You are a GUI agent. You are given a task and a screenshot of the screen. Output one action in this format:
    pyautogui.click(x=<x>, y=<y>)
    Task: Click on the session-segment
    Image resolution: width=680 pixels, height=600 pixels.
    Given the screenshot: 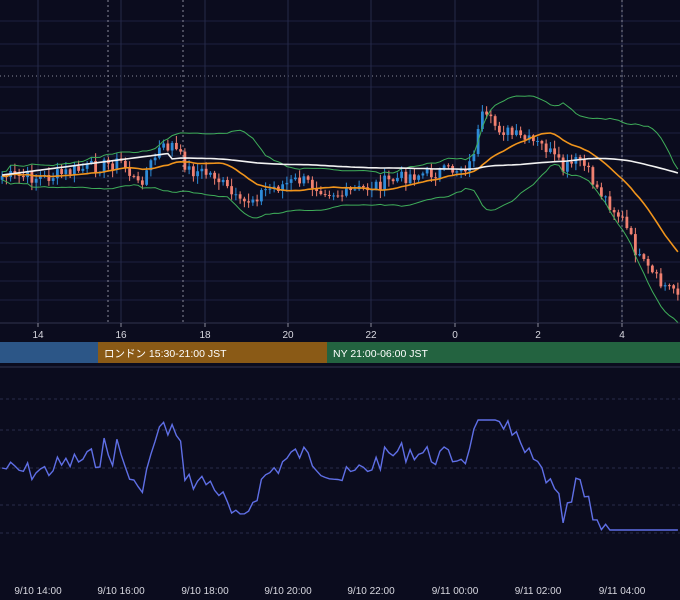 What is the action you would take?
    pyautogui.click(x=503, y=352)
    